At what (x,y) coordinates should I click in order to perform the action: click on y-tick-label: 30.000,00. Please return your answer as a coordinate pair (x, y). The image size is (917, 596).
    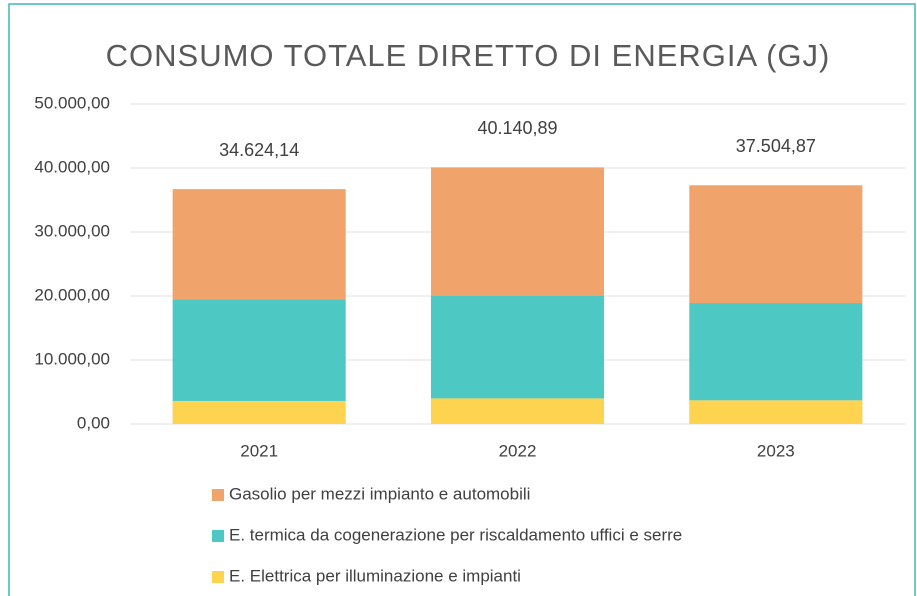
    Looking at the image, I should click on (72, 230).